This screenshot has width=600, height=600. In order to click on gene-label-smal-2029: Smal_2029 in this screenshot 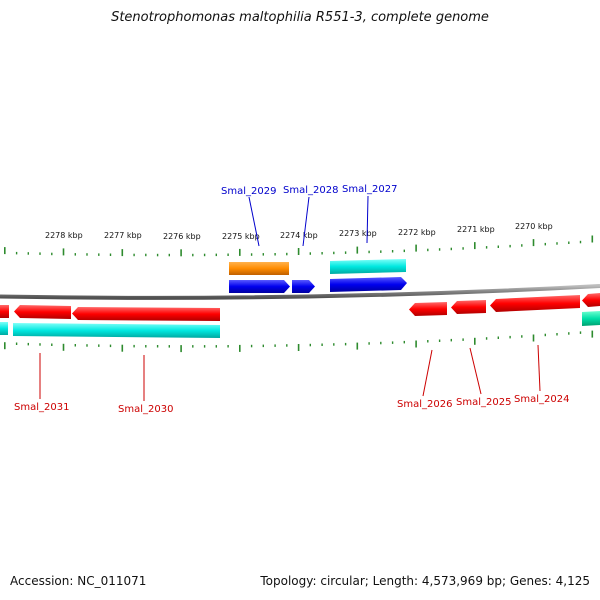, I will do `click(248, 191)`.